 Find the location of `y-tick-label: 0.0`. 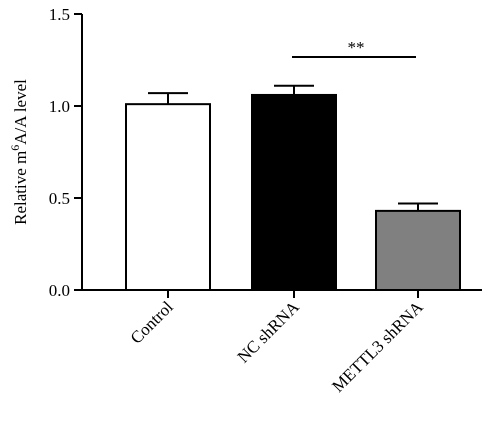

y-tick-label: 0.0 is located at coordinates (59, 290).